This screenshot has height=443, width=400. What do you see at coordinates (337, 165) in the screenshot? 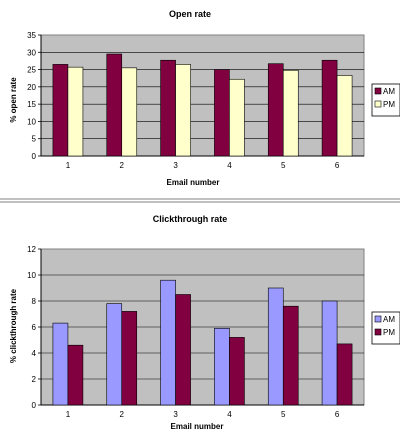
I see `chart-1-x-tick-label: 6` at bounding box center [337, 165].